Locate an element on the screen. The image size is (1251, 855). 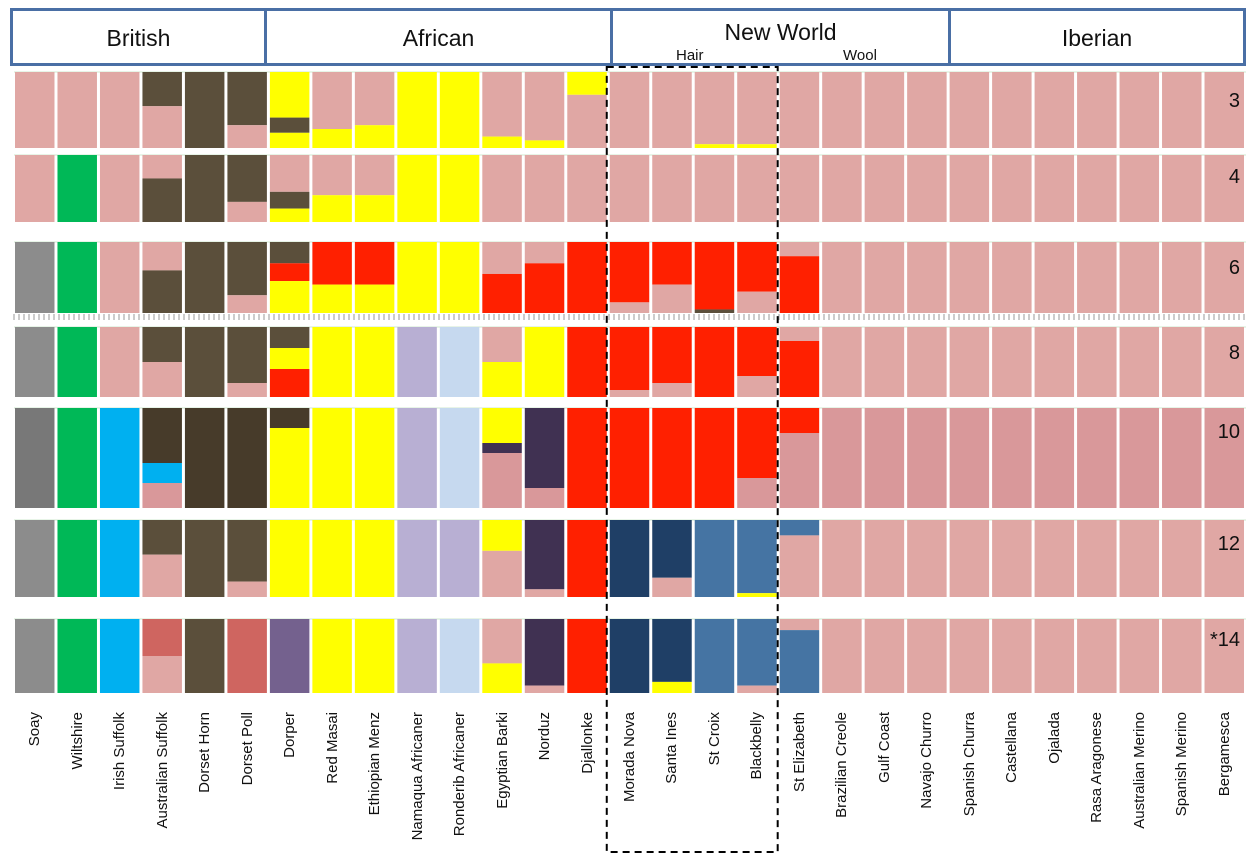
bar-irish-suffolk-k8 is located at coordinates (119, 362).